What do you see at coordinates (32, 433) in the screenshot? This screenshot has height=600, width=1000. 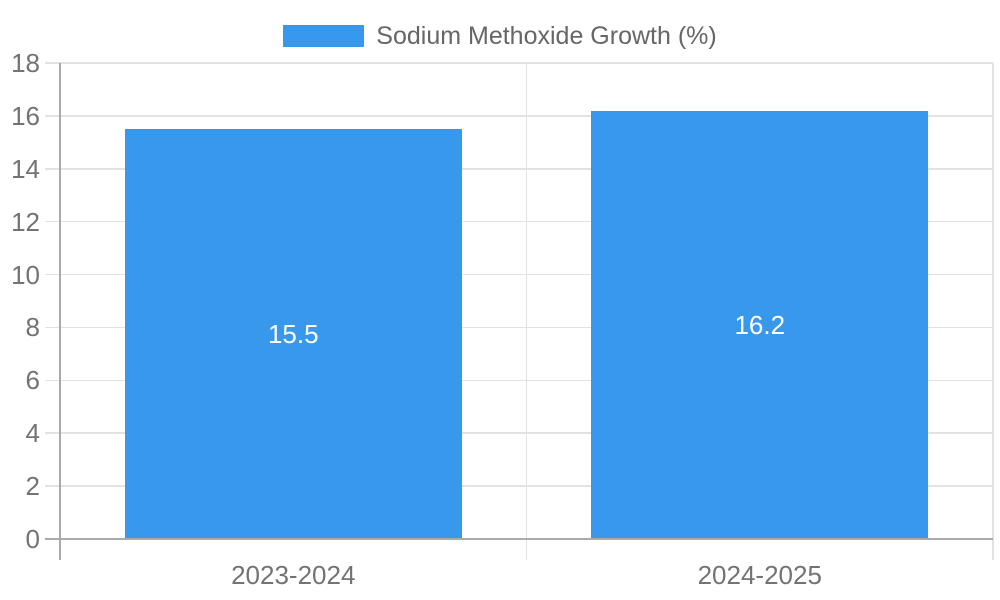 I see `y-axis-label: 4` at bounding box center [32, 433].